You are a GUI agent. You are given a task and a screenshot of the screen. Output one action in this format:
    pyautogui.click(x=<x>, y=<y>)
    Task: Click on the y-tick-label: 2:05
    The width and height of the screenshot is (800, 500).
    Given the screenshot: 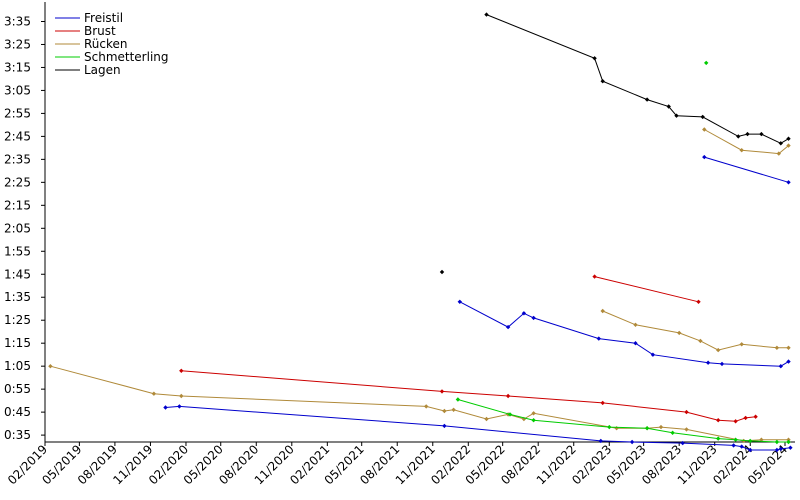 What is the action you would take?
    pyautogui.click(x=17, y=228)
    